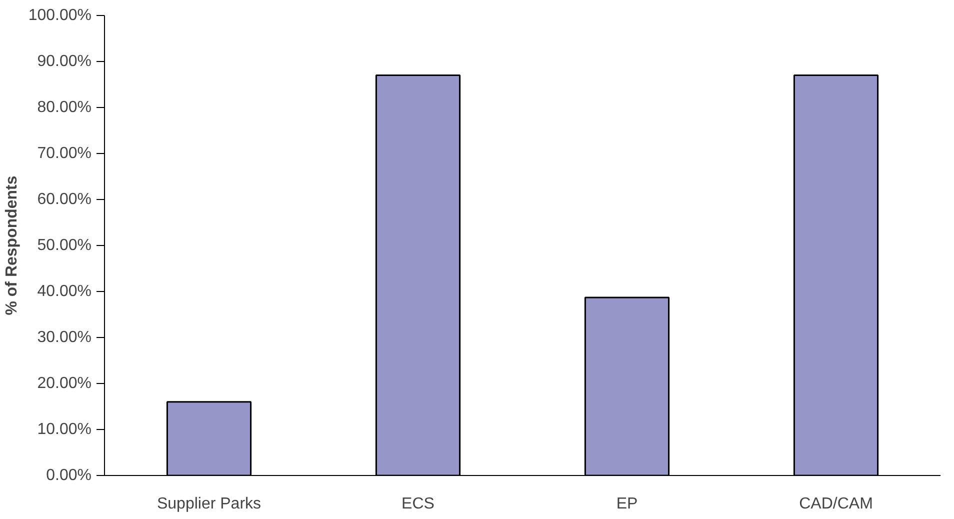  Describe the element at coordinates (418, 504) in the screenshot. I see `x-tick-label: ECS` at that location.